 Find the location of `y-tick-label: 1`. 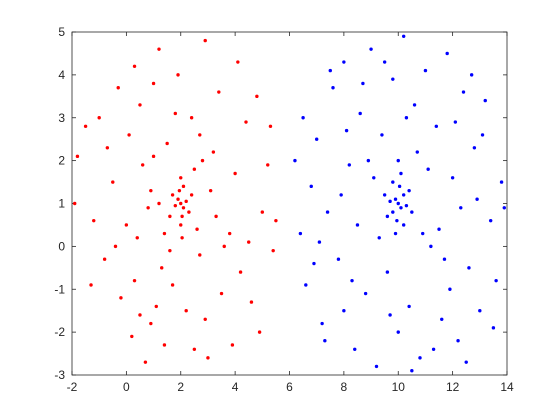

y-tick-label: 1 is located at coordinates (61, 204).